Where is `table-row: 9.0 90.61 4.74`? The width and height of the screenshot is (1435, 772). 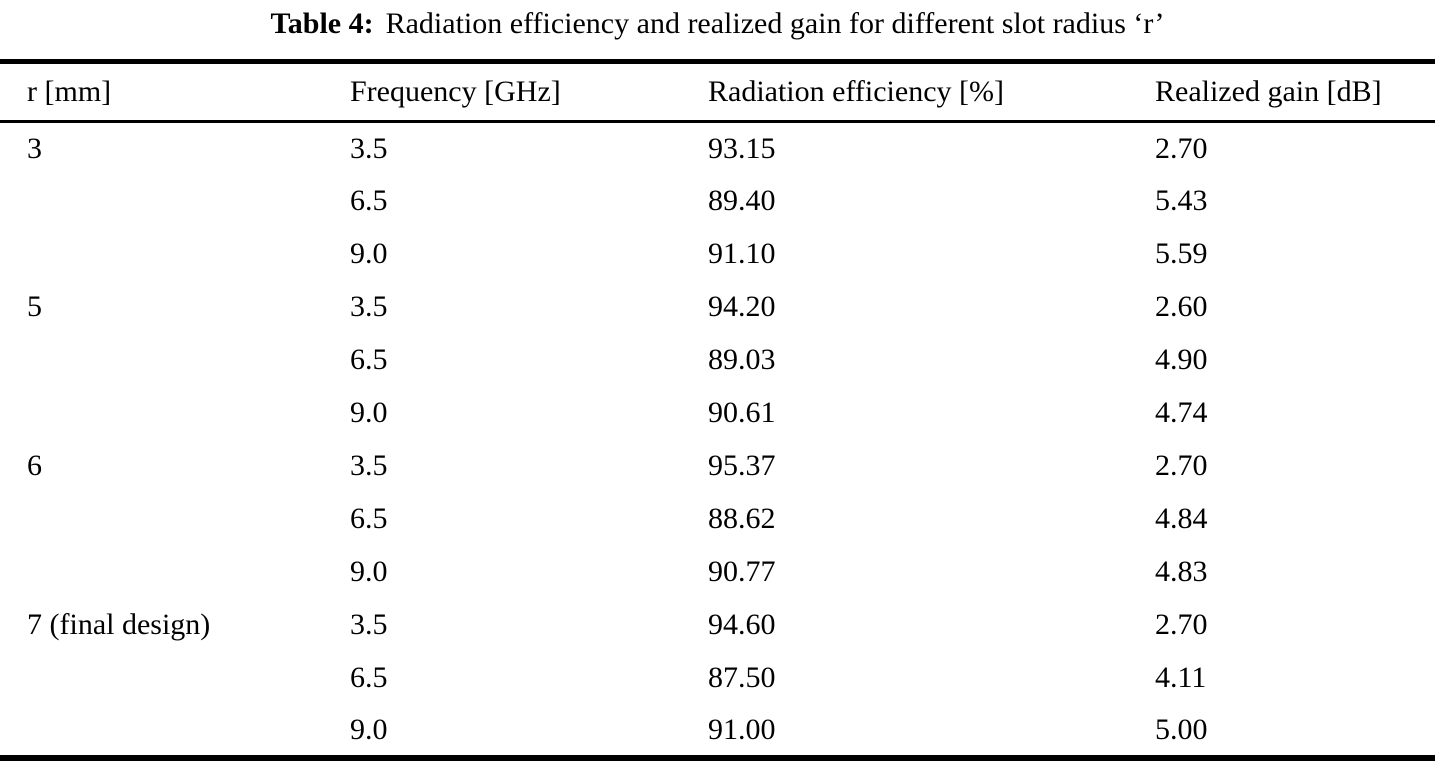
table-row: 9.0 90.61 4.74 is located at coordinates (717, 413).